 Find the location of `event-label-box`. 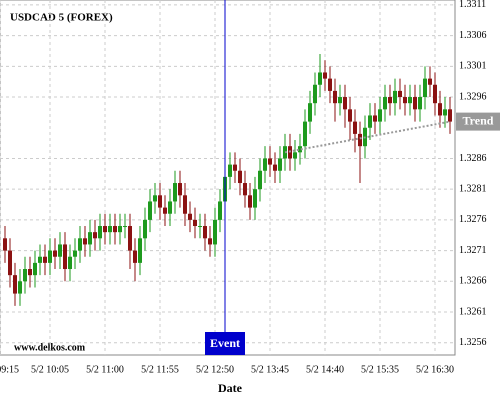

event-label-box is located at coordinates (225, 343).